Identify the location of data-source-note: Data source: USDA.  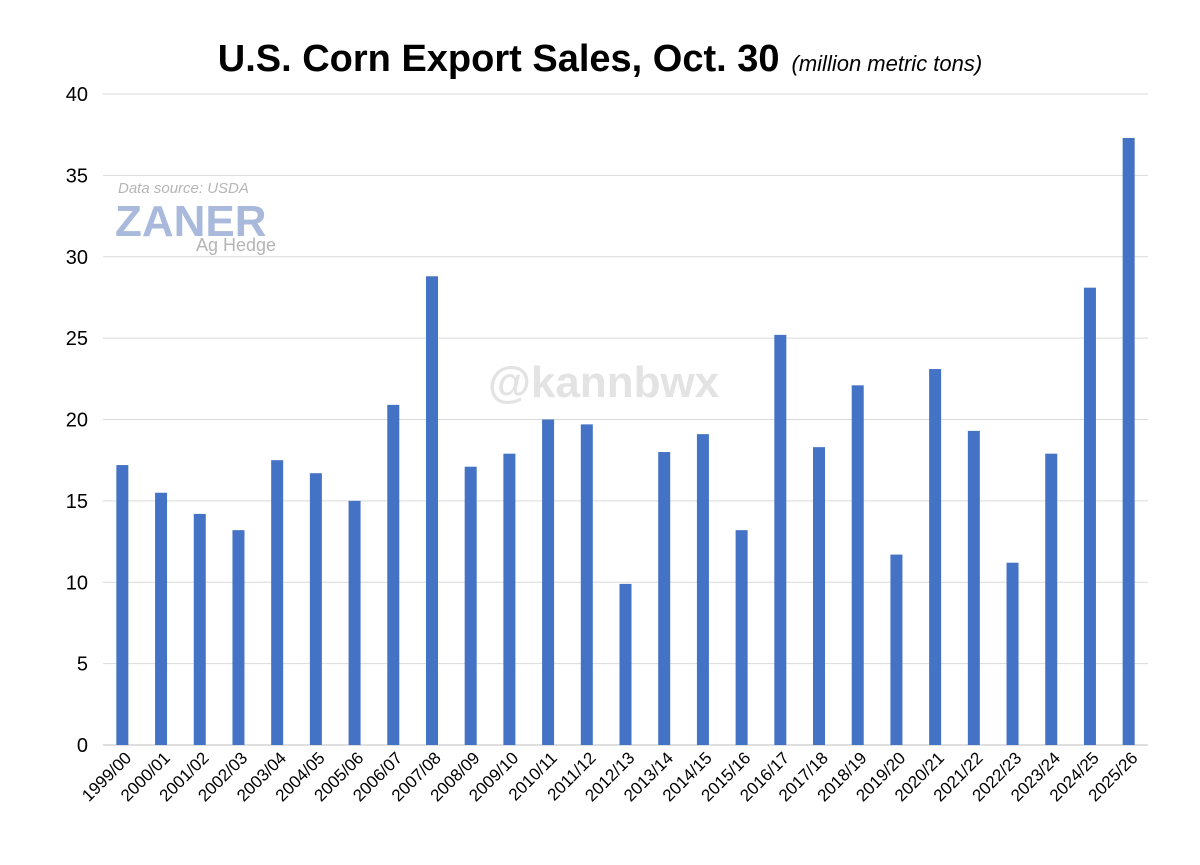
(183, 188).